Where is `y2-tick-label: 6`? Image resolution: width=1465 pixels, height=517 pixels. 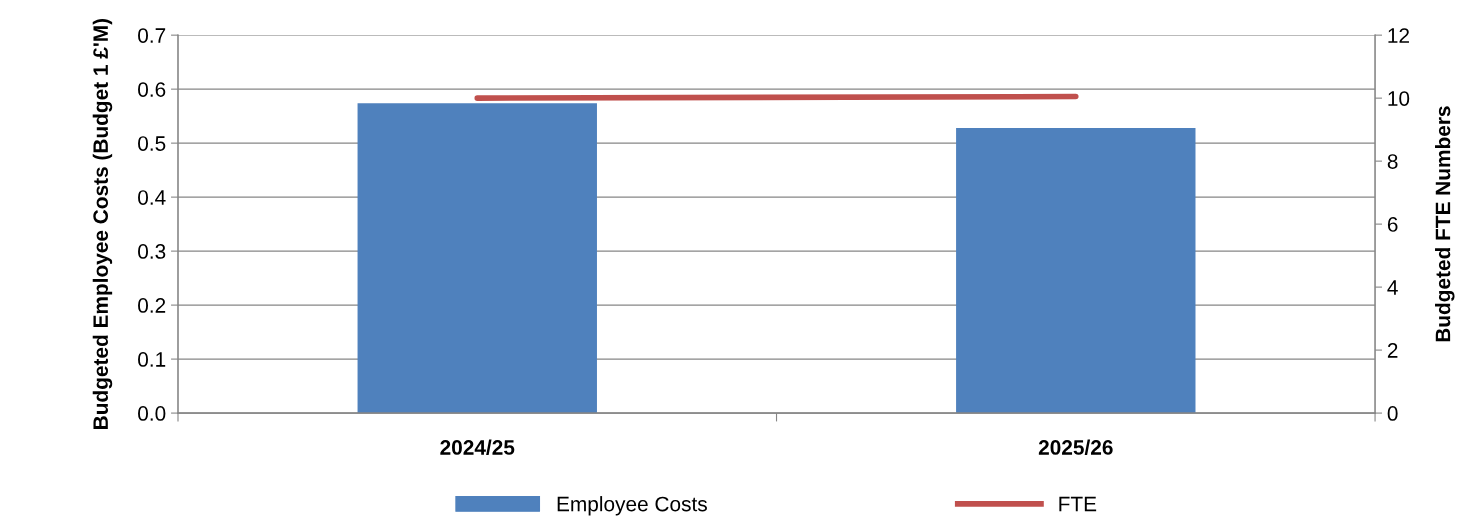
y2-tick-label: 6 is located at coordinates (1392, 224).